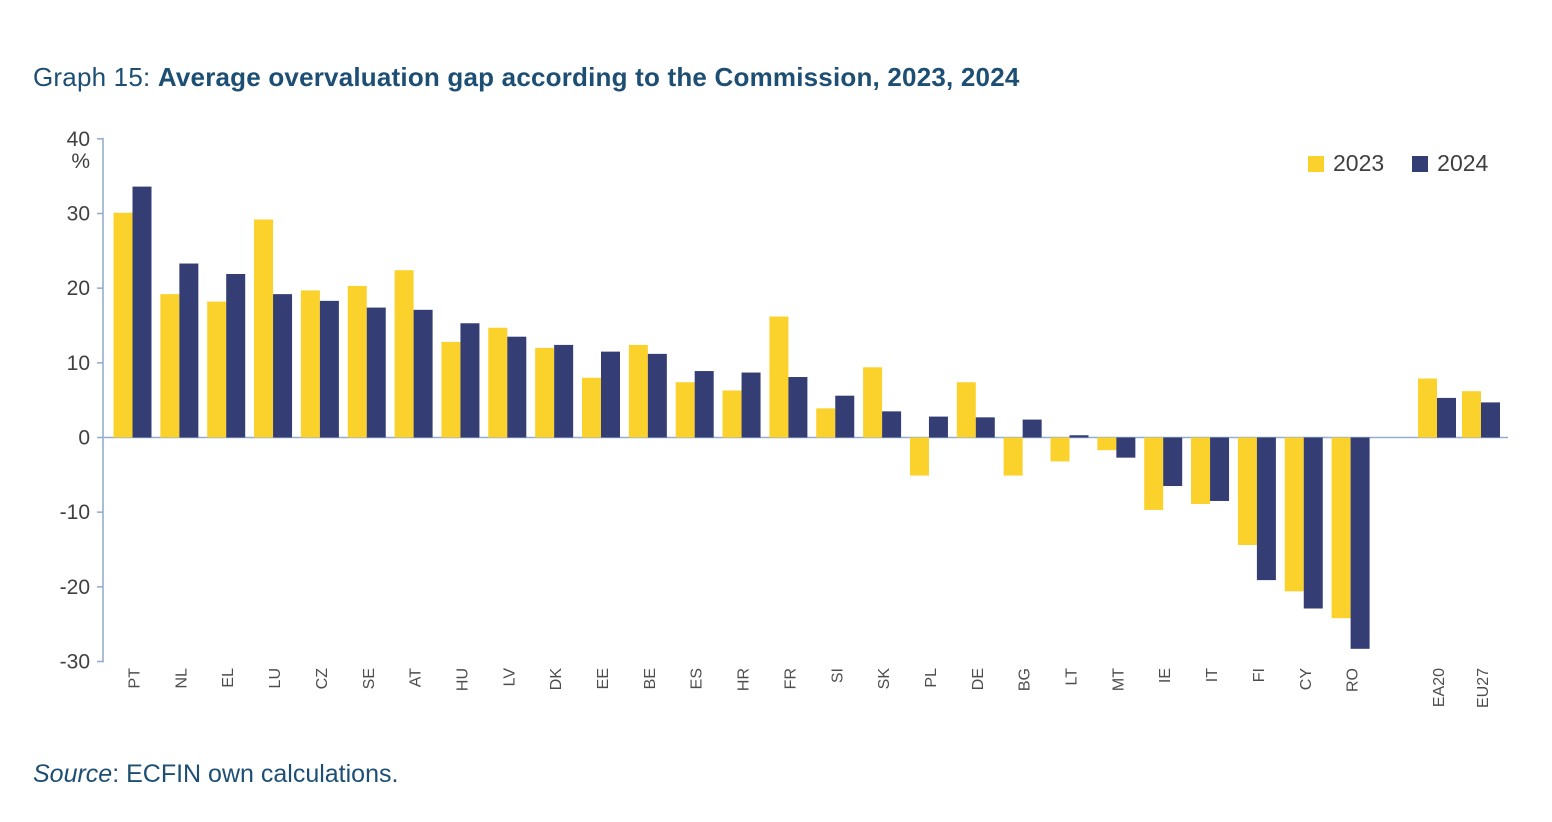 Image resolution: width=1552 pixels, height=822 pixels. I want to click on bar-IT-2023, so click(1201, 470).